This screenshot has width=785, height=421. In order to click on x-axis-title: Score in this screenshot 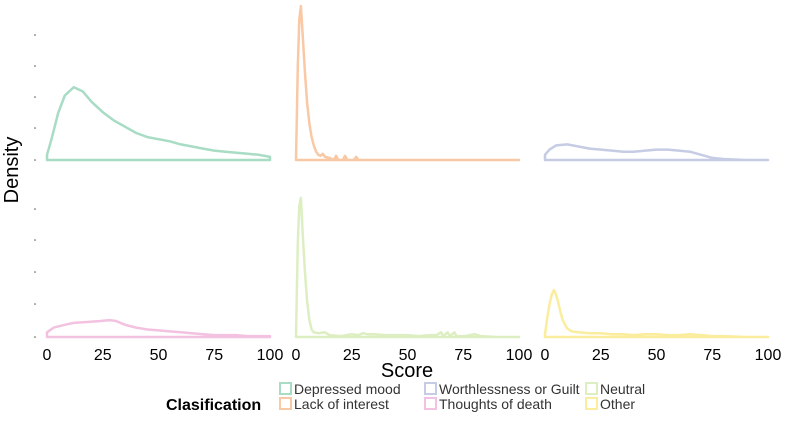, I will do `click(407, 371)`.